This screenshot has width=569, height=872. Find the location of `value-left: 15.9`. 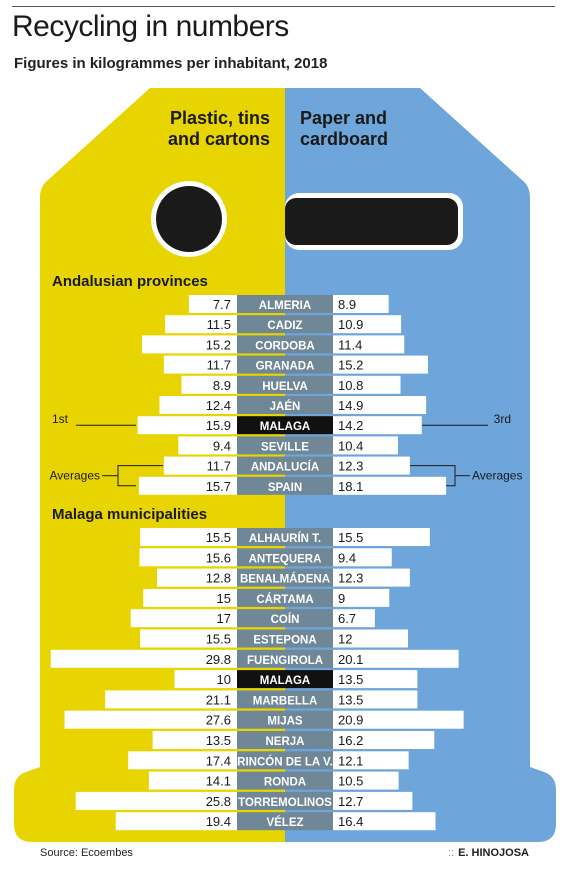

value-left: 15.9 is located at coordinates (218, 425).